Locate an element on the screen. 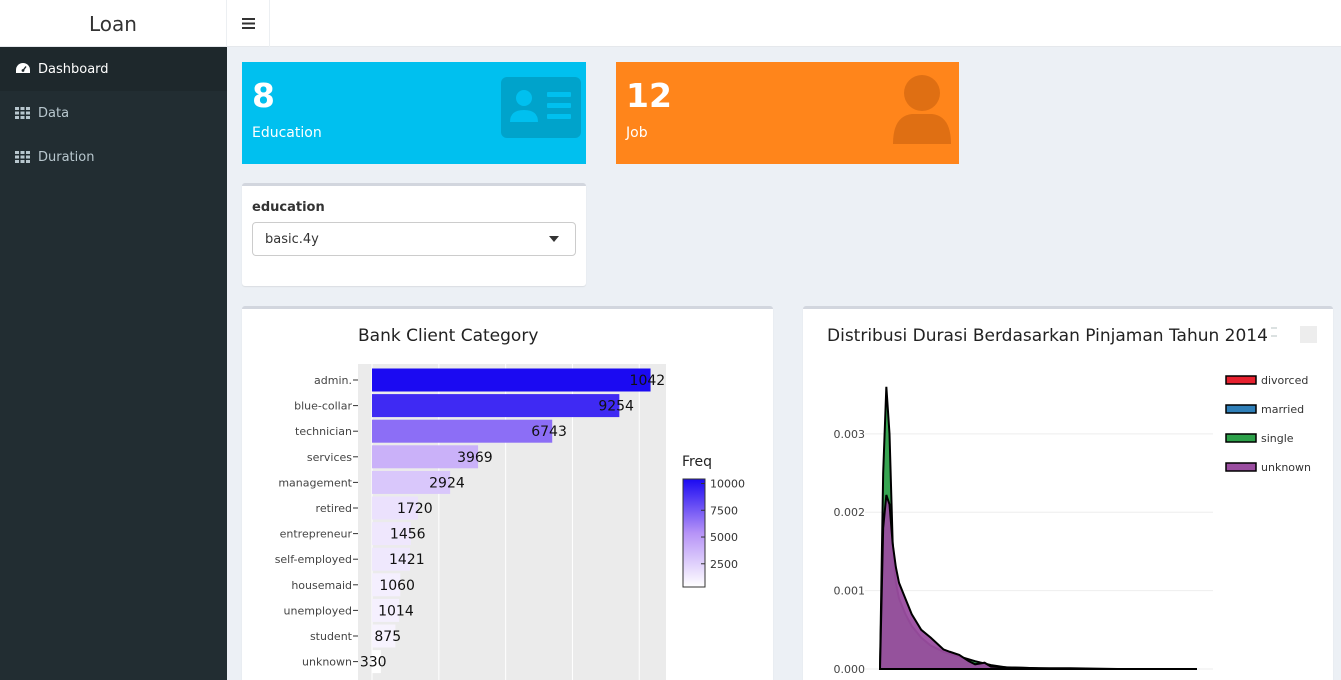  modebar is located at coordinates (1294, 334).